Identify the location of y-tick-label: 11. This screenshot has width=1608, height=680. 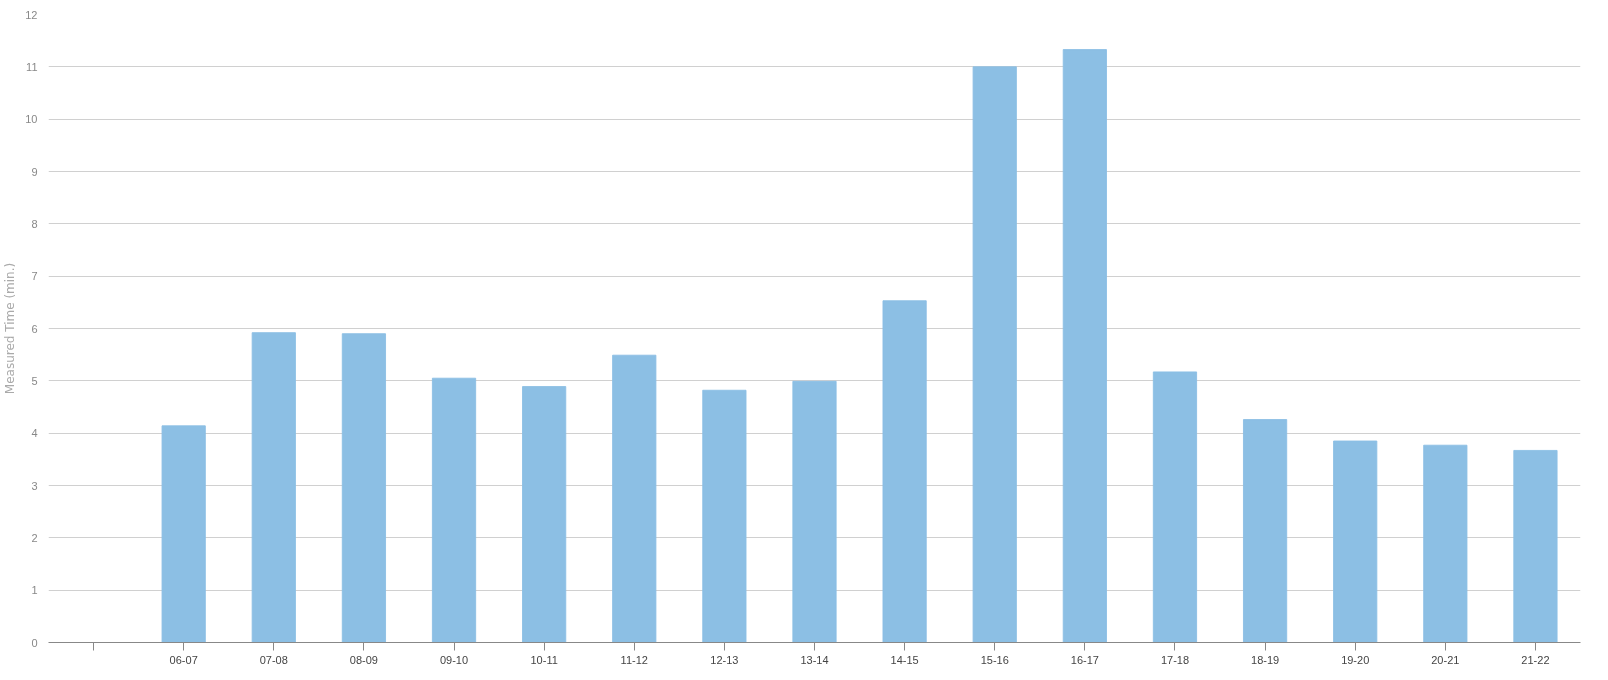
(32, 66).